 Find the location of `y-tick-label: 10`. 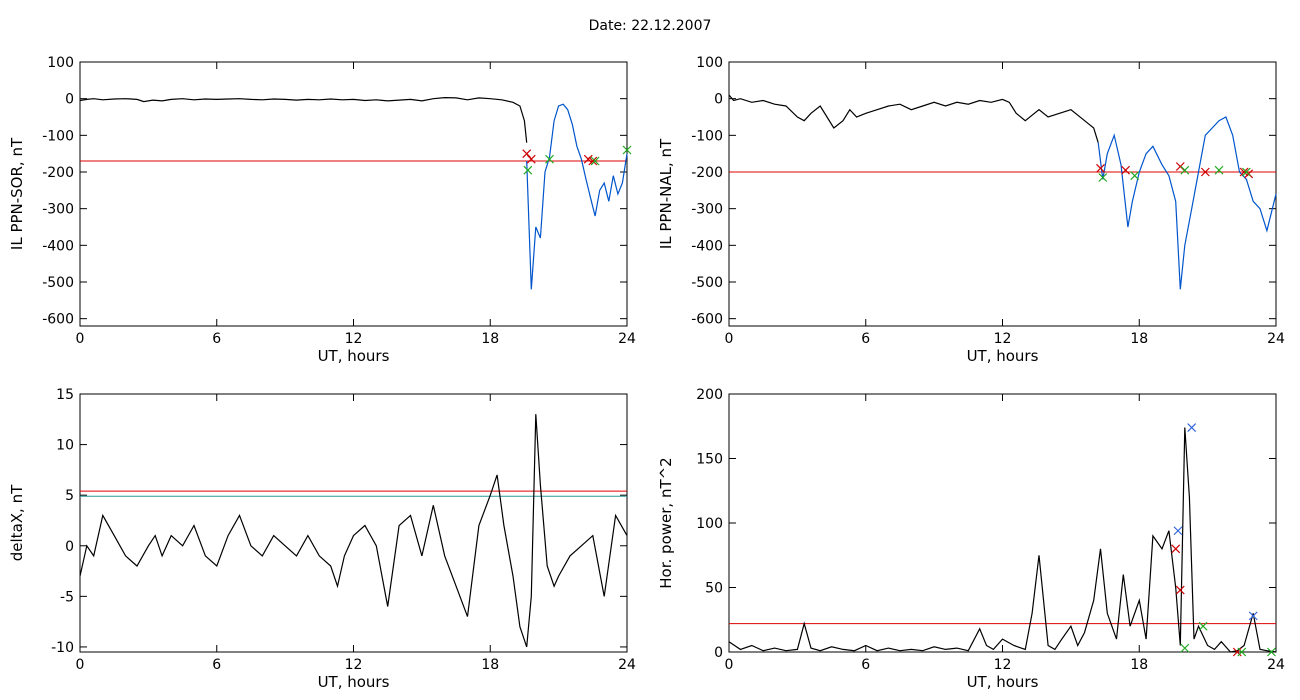

y-tick-label: 10 is located at coordinates (65, 446).